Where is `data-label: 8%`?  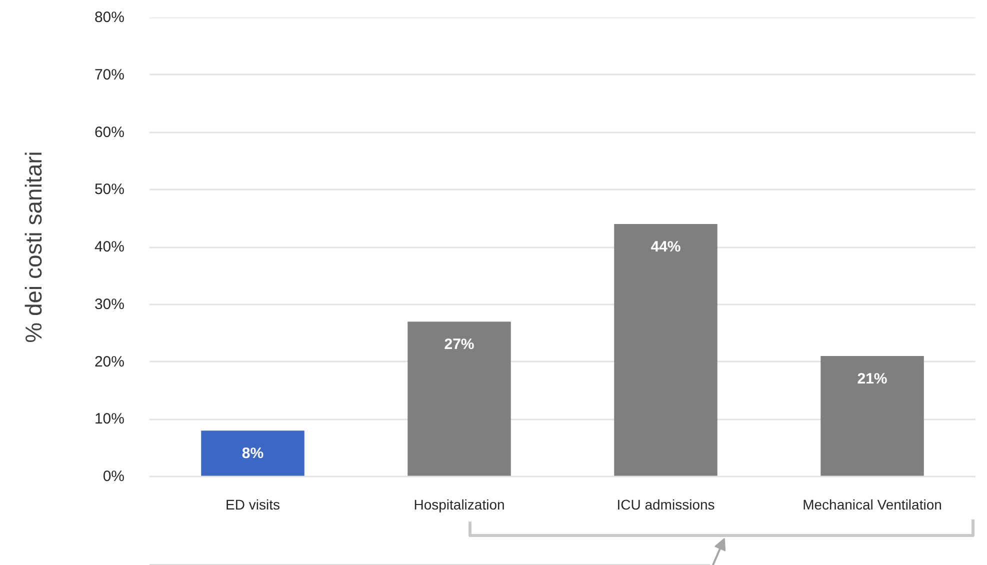
data-label: 8% is located at coordinates (253, 453).